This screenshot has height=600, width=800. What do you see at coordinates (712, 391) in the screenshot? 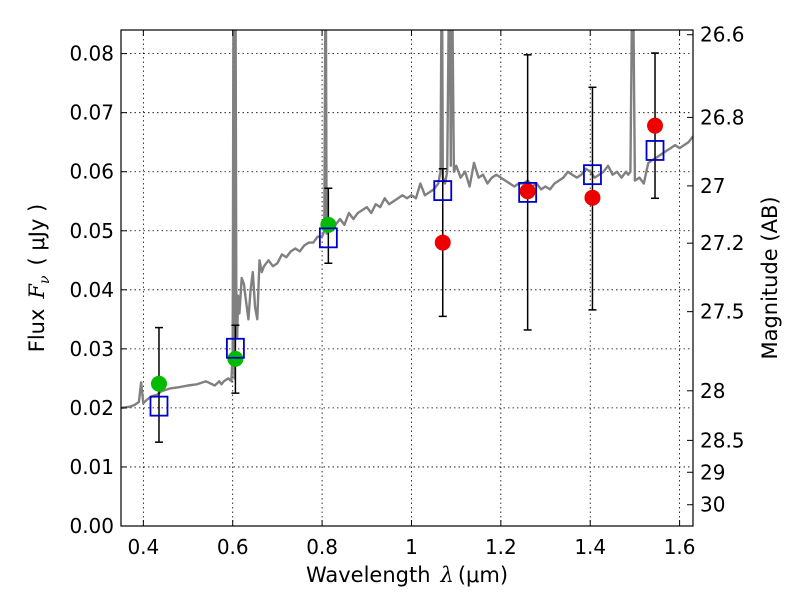
I see `y2-tick-label: 28` at bounding box center [712, 391].